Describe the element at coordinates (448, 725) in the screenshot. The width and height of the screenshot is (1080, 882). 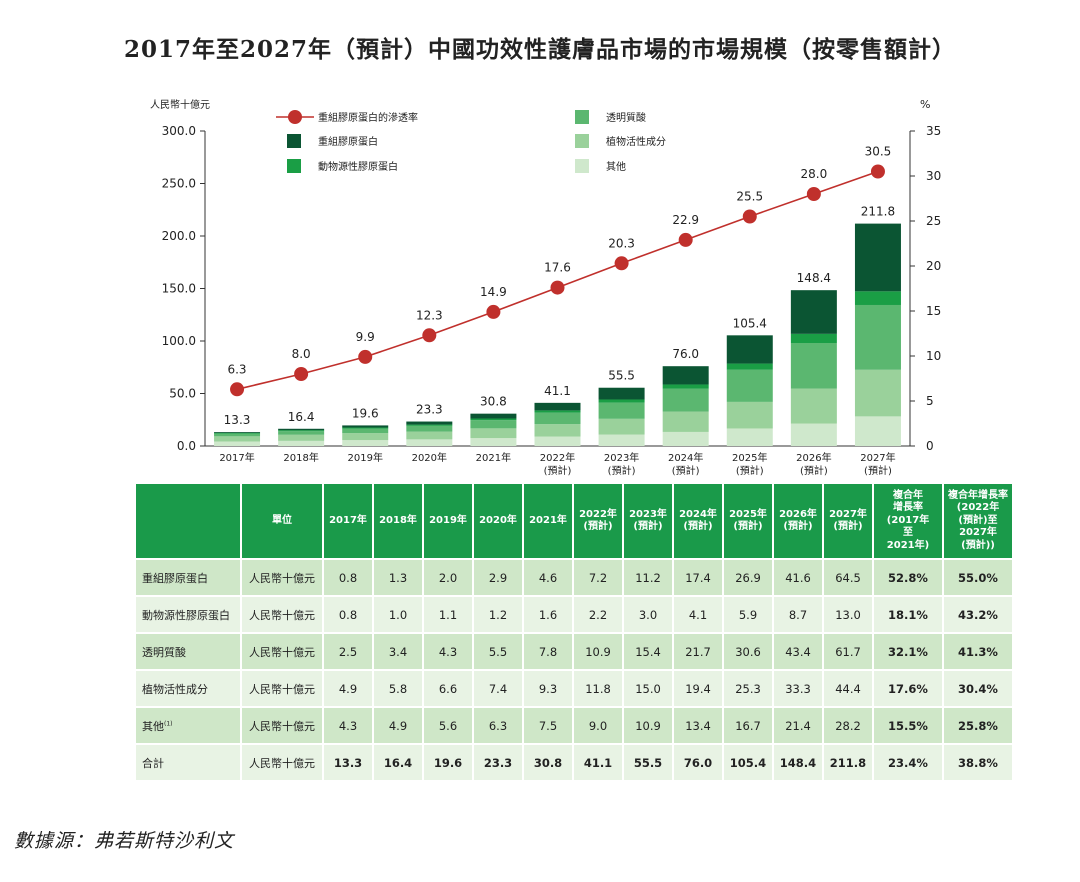
I see `value-cell: 5.6` at that location.